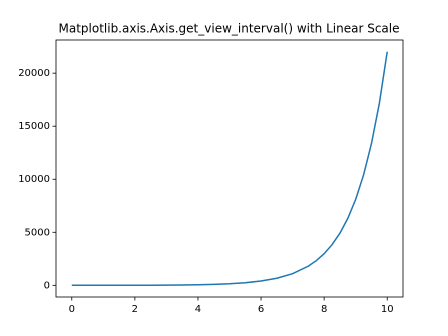  I want to click on y-tick-label: 0, so click(47, 285).